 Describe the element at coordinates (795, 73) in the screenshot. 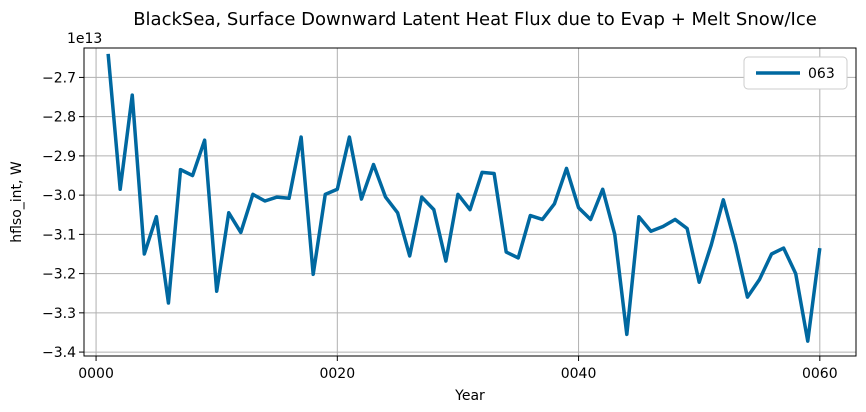

I see `legend: 063` at that location.